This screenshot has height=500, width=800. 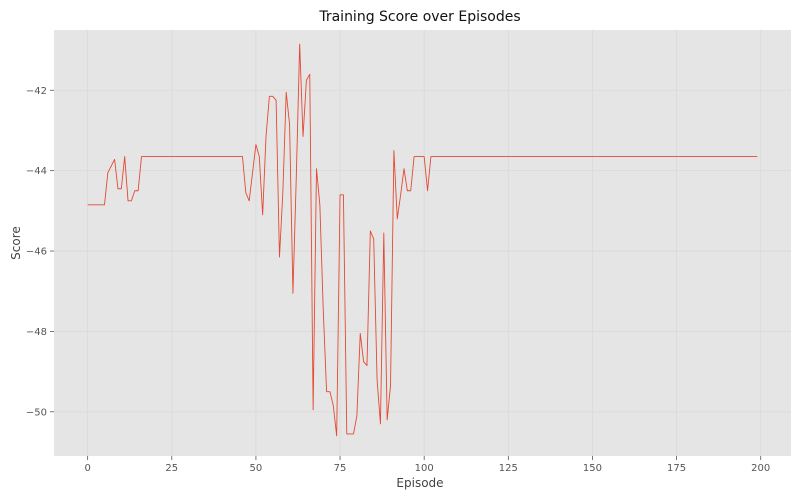 I want to click on y-axis-title: Score, so click(x=16, y=243).